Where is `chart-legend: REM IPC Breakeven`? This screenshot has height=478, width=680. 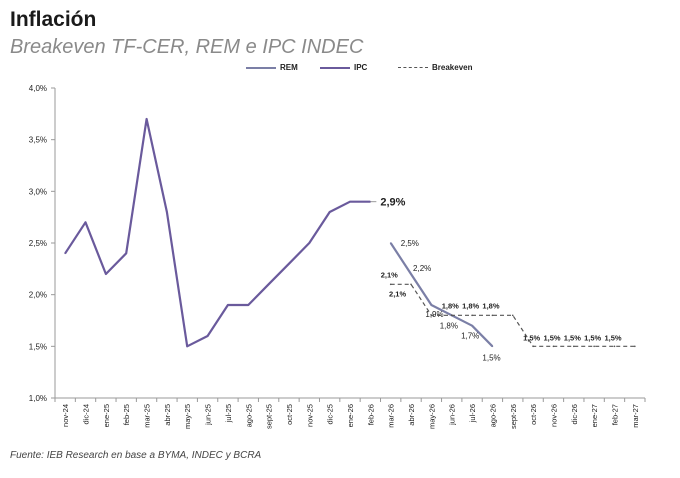
chart-legend: REM IPC Breakeven is located at coordinates (340, 70).